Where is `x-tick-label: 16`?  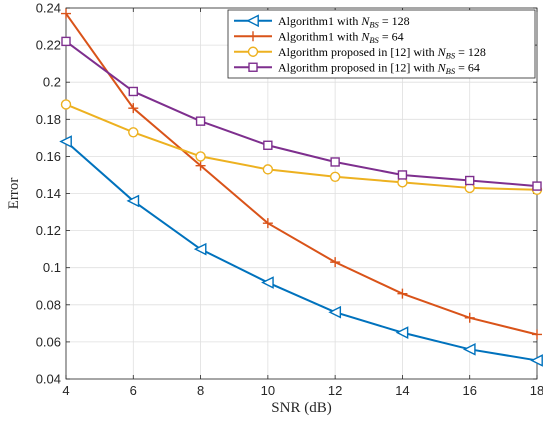
x-tick-label: 16 is located at coordinates (469, 390).